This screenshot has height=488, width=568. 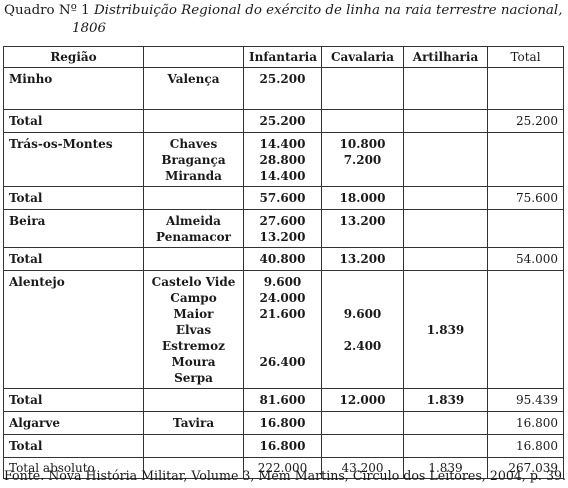 I want to click on infantaria-cell: 16.800, so click(x=282, y=423).